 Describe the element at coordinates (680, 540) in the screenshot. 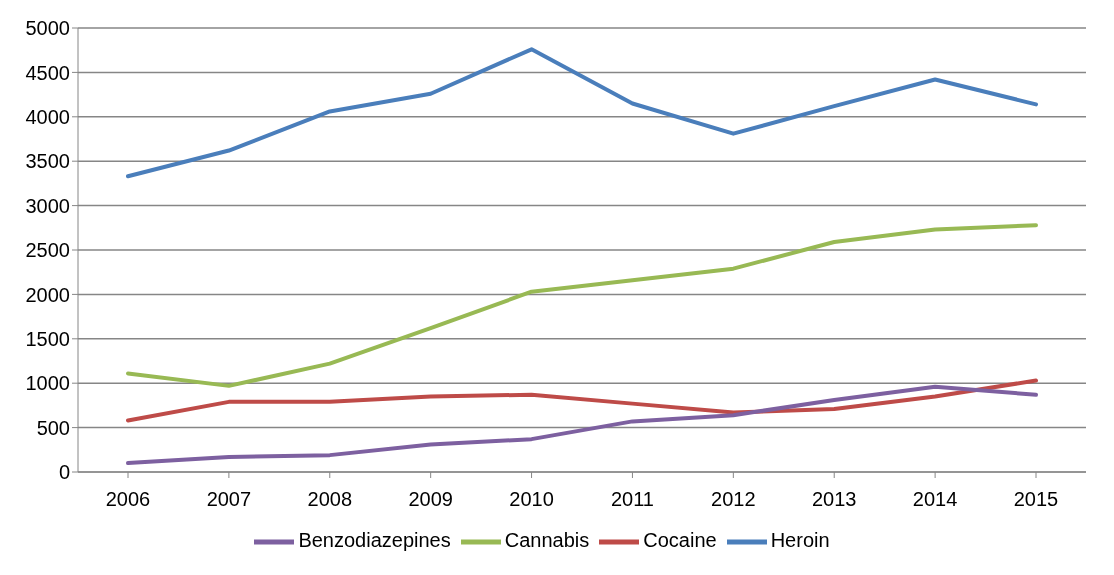

I see `legend-label: Cocaine` at that location.